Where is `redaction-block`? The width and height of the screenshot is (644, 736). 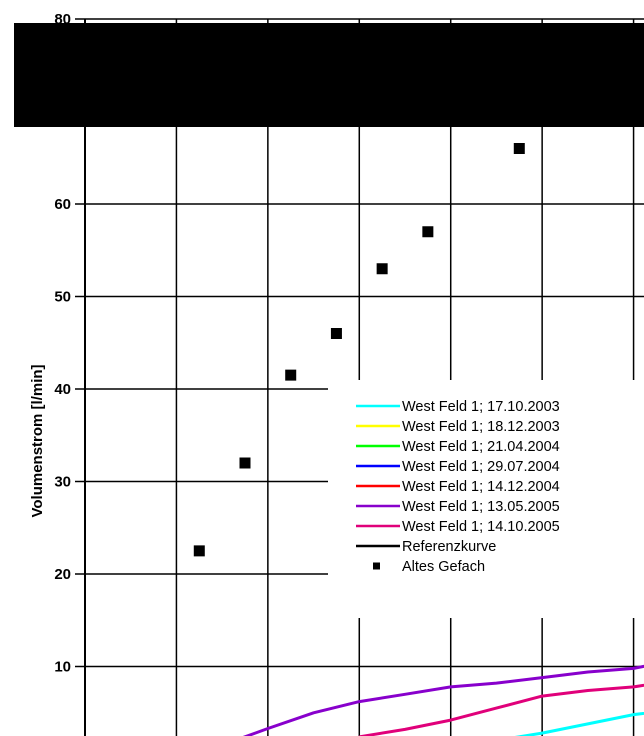
redaction-block is located at coordinates (329, 75).